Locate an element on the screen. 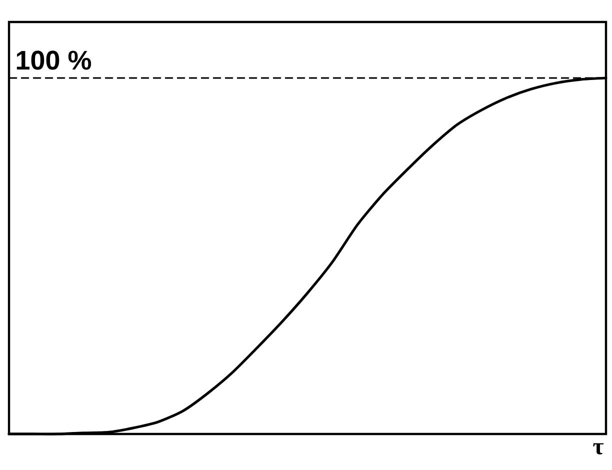  x-axis-title: τ is located at coordinates (598, 448).